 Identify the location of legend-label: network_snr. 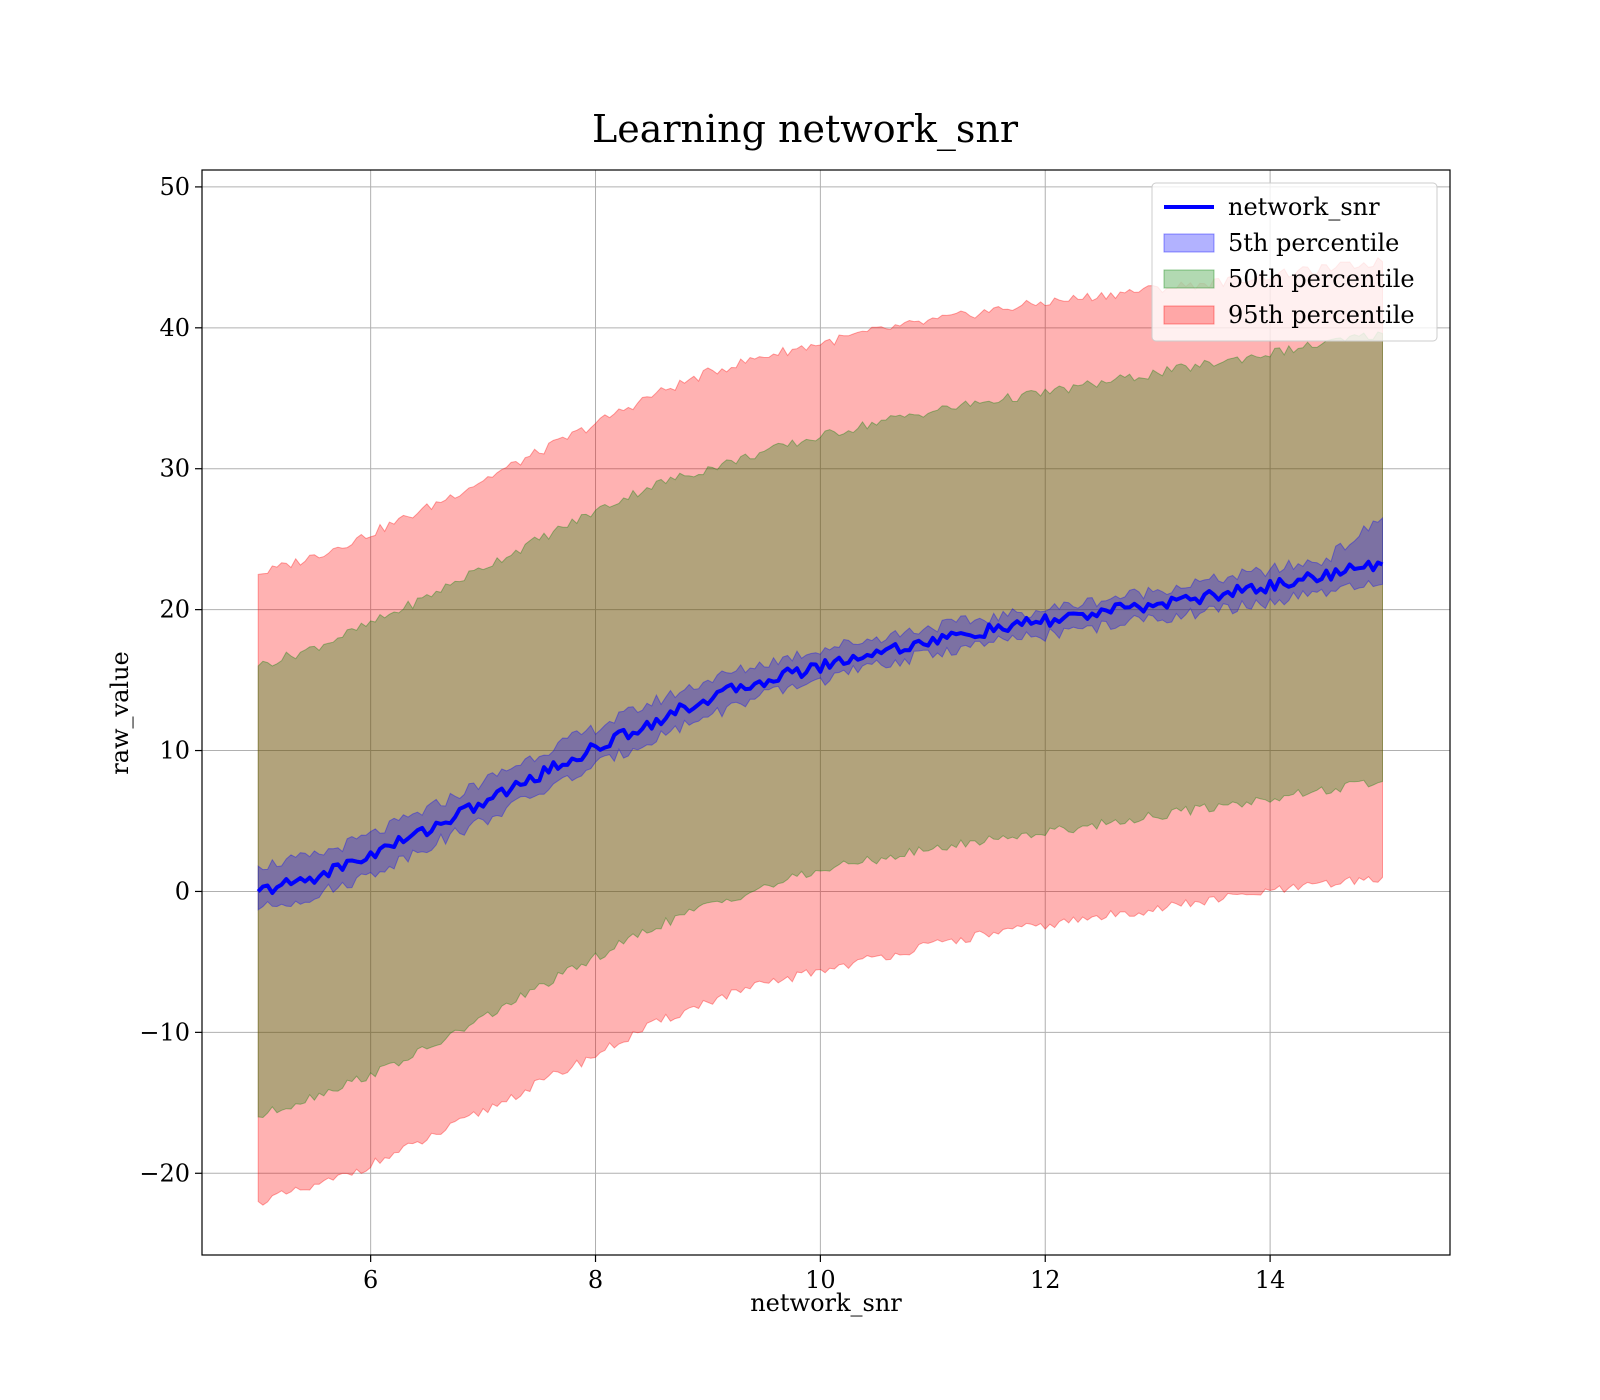
(1304, 207).